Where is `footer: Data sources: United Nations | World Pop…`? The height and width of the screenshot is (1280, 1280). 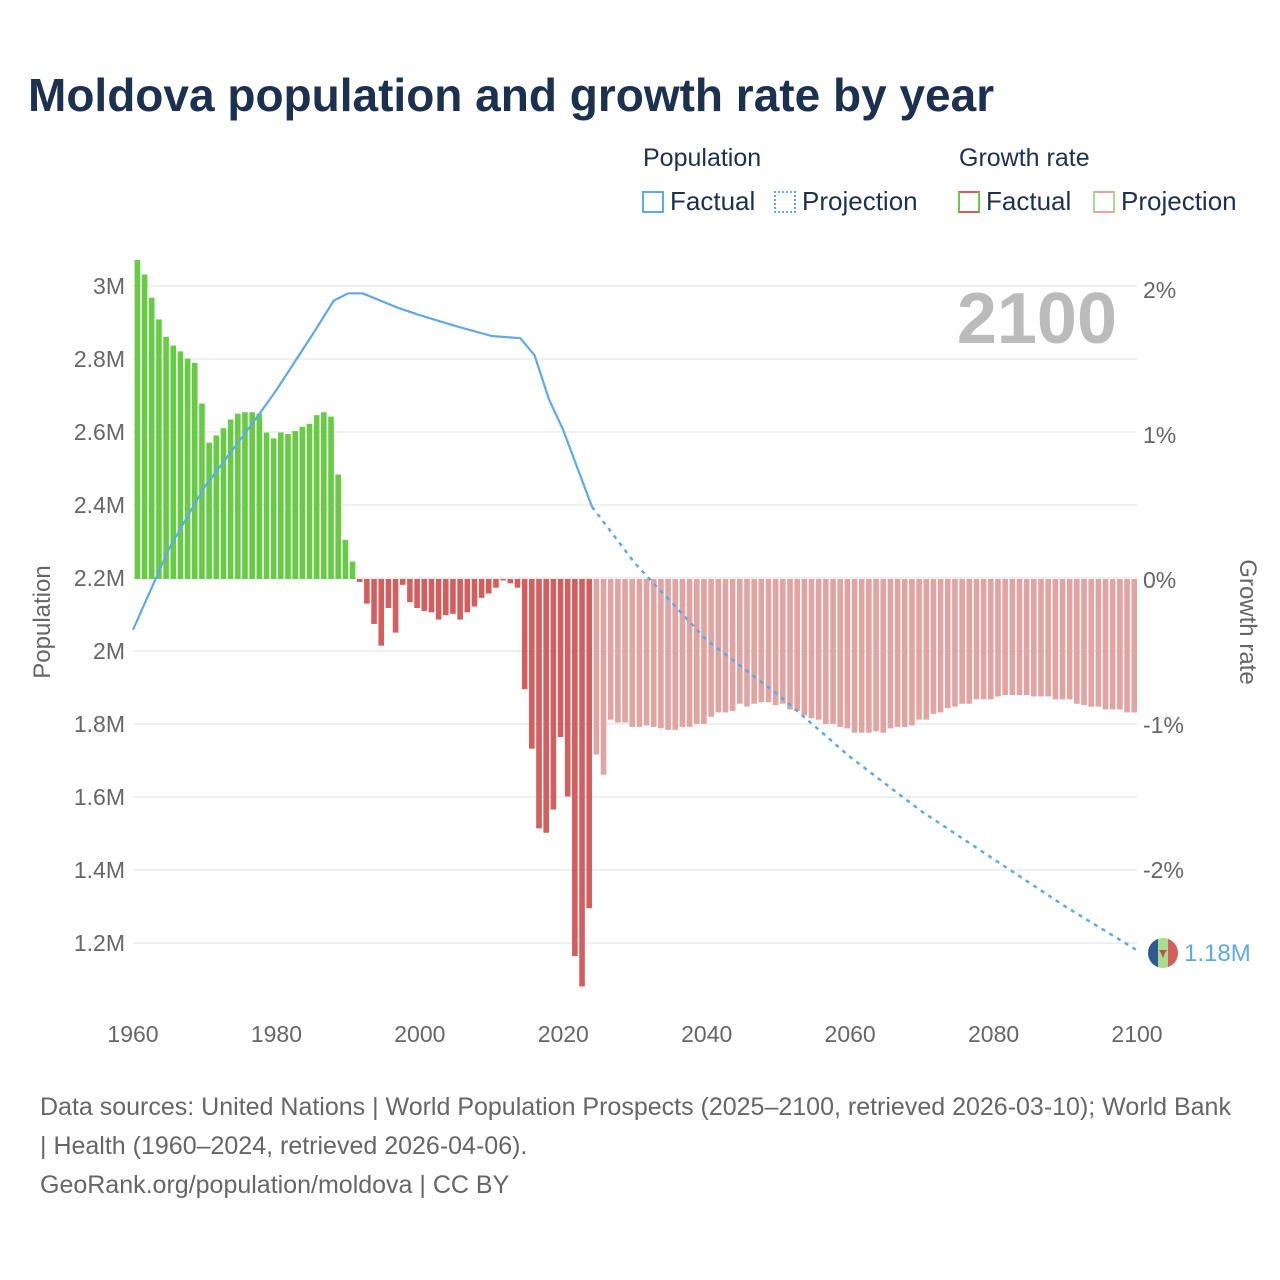
footer: Data sources: United Nations | World Pop… is located at coordinates (640, 1146).